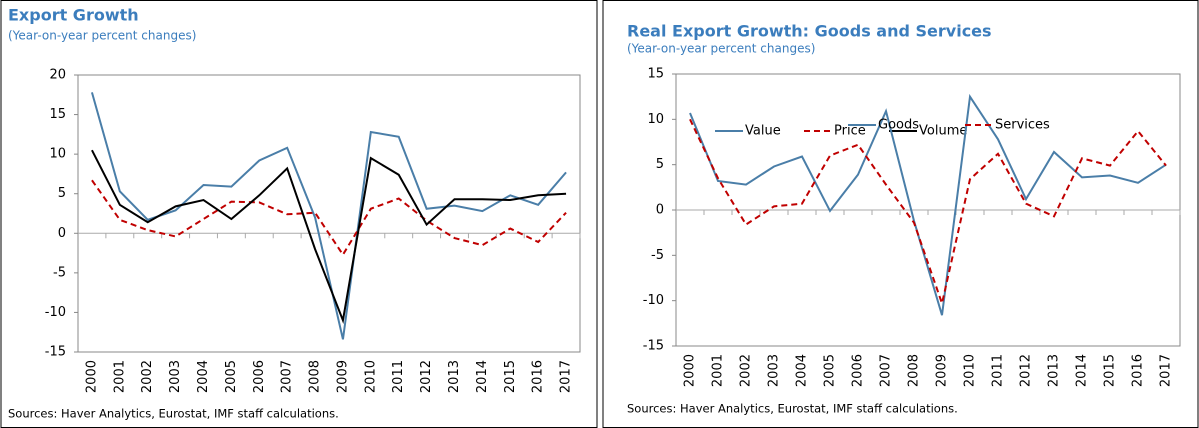 This screenshot has height=428, width=1199. Describe the element at coordinates (73, 15) in the screenshot. I see `chart-title: Export Growth` at that location.